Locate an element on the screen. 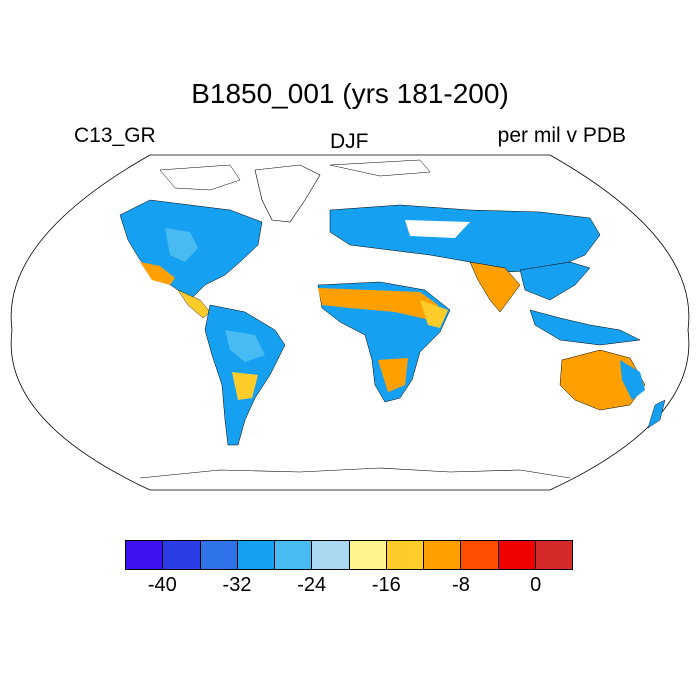  colorbar-tick-label: -16 is located at coordinates (386, 585).